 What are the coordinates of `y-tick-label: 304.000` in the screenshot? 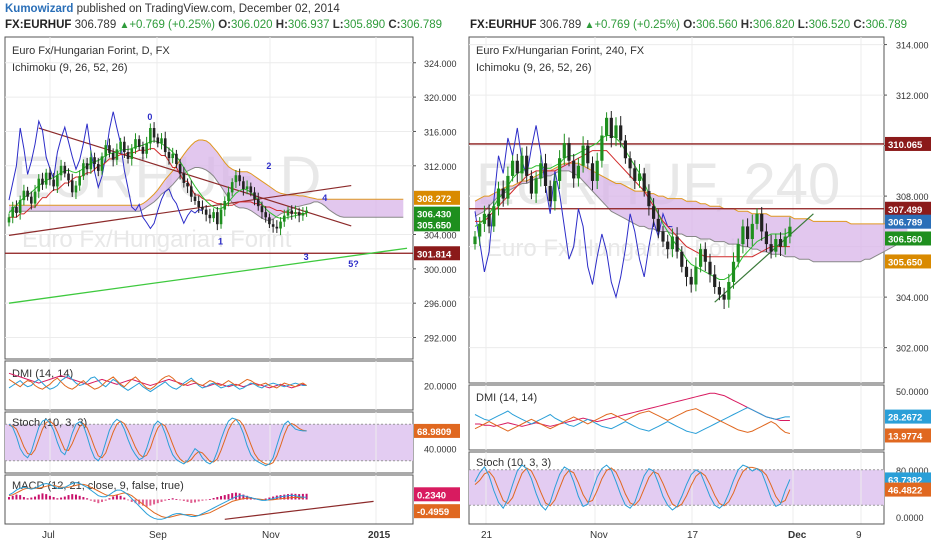 It's located at (912, 298).